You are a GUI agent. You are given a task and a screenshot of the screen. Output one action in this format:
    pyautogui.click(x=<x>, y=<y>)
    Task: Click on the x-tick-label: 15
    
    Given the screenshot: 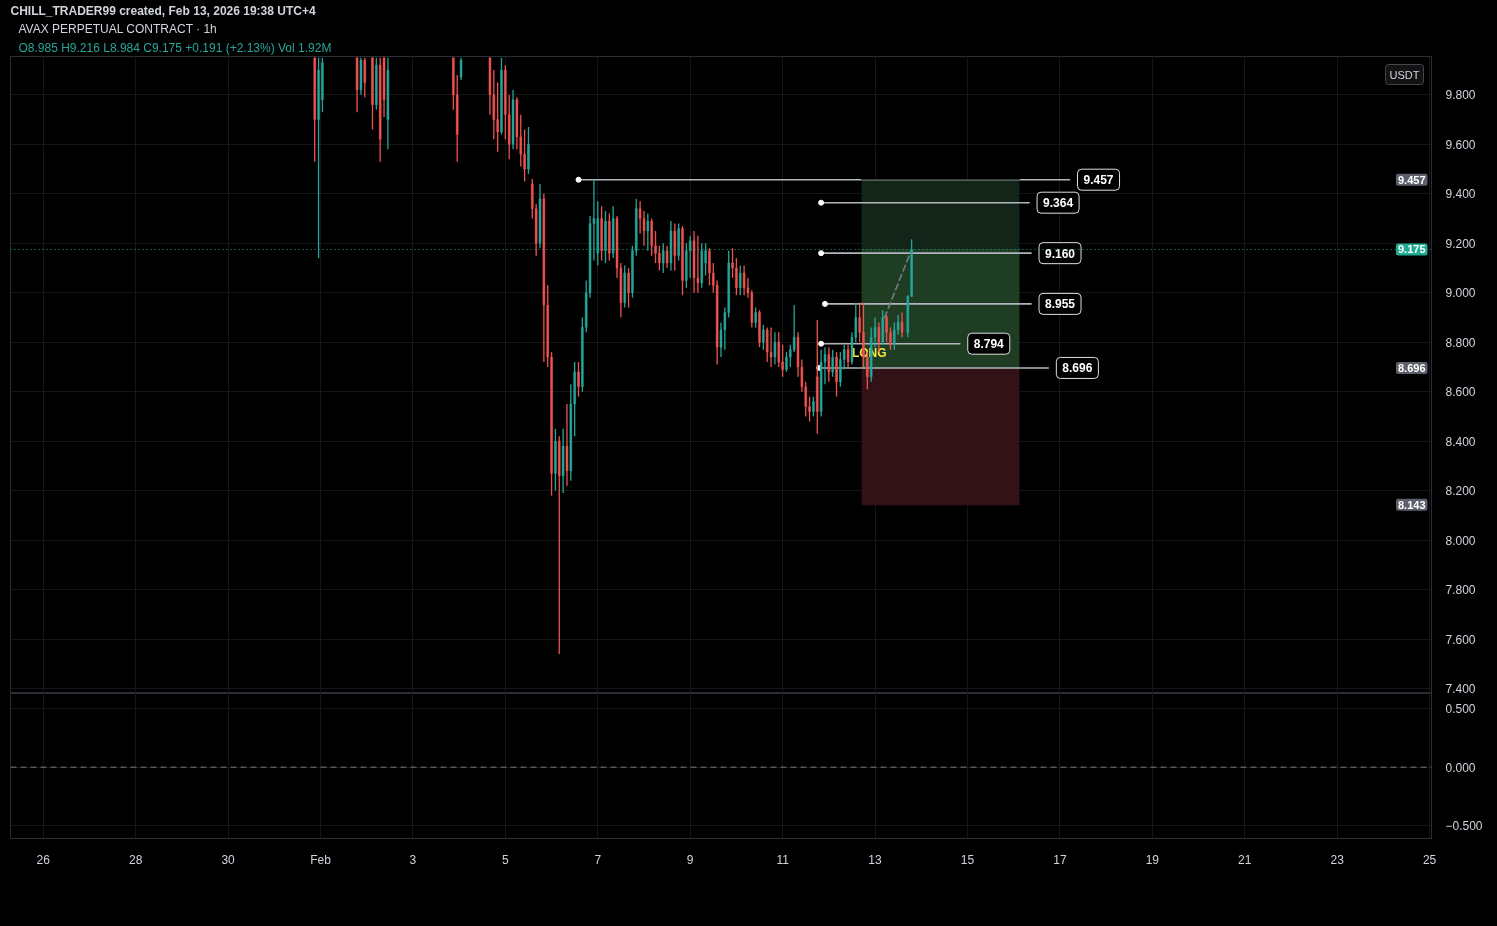 What is the action you would take?
    pyautogui.click(x=967, y=859)
    